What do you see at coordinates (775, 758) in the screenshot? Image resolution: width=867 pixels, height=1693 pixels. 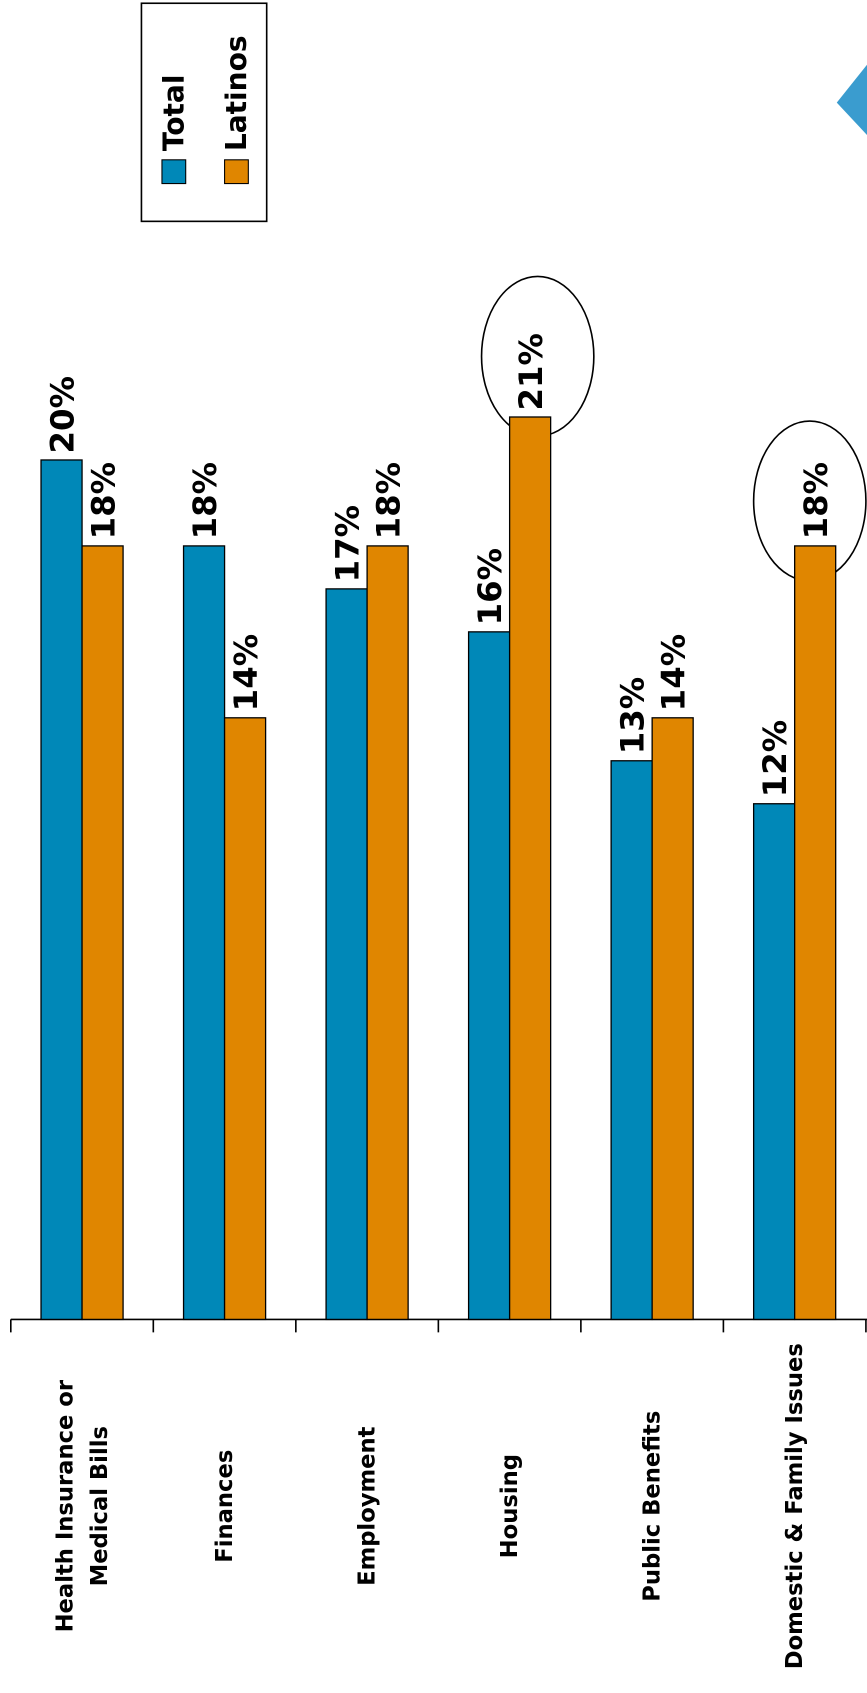 I see `value-label: 12%` at bounding box center [775, 758].